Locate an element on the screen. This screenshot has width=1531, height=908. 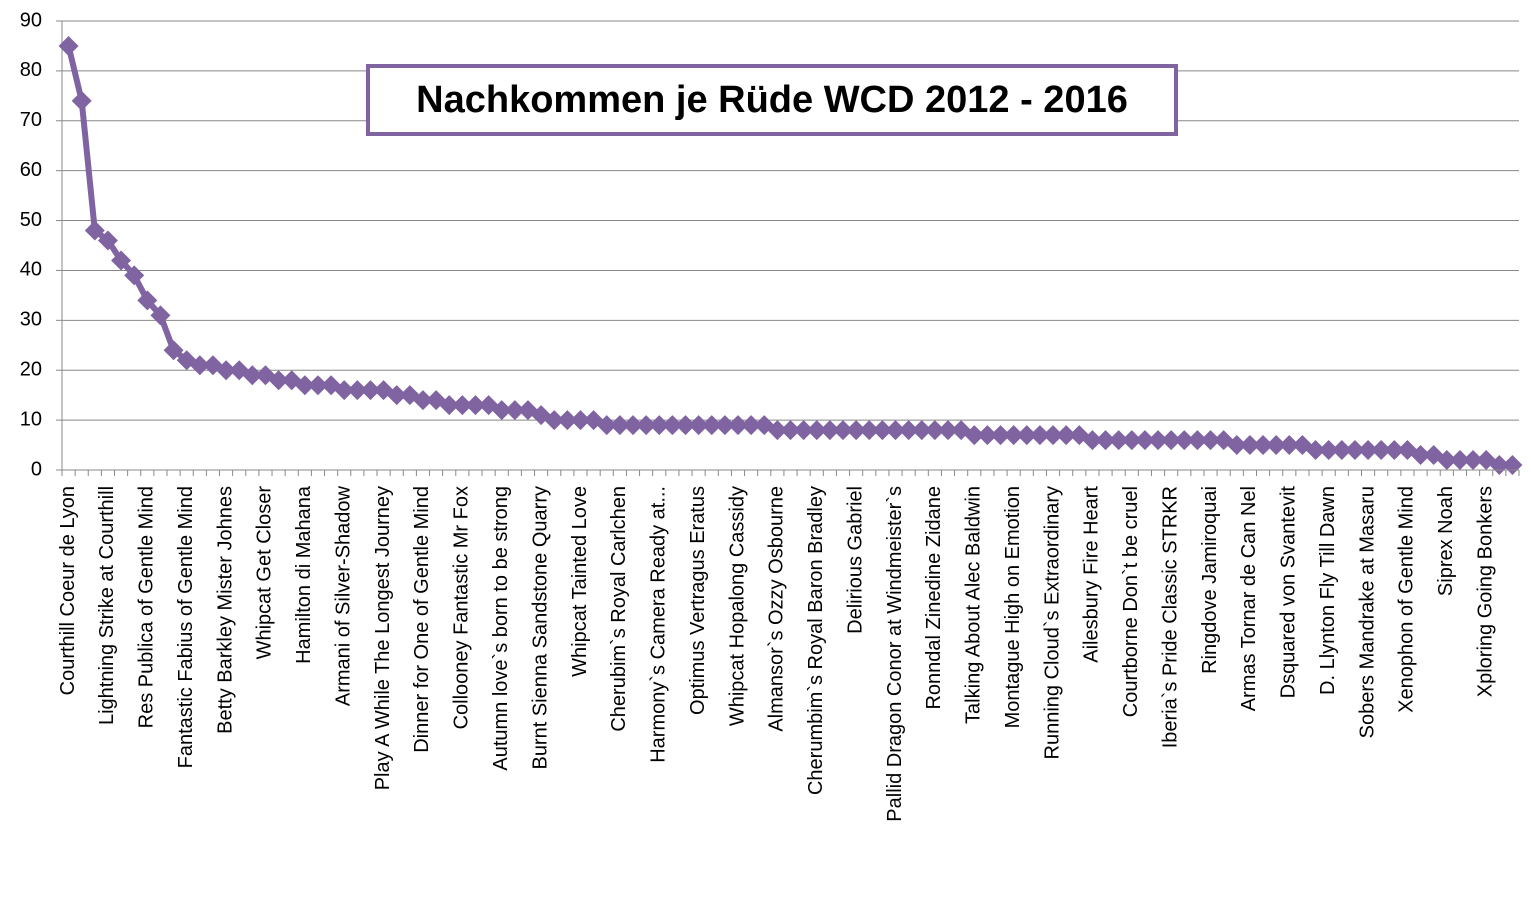
x-tick-label: Lightning Strike at Courthill is located at coordinates (107, 605).